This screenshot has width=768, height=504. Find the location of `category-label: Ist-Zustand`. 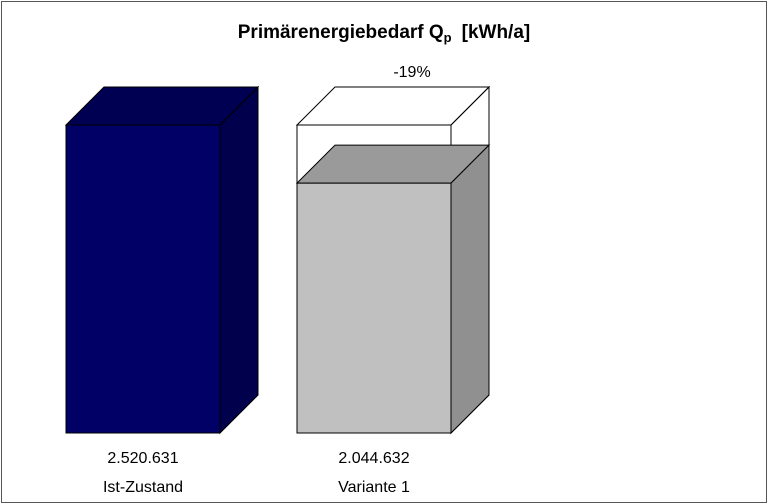

category-label: Ist-Zustand is located at coordinates (143, 487).